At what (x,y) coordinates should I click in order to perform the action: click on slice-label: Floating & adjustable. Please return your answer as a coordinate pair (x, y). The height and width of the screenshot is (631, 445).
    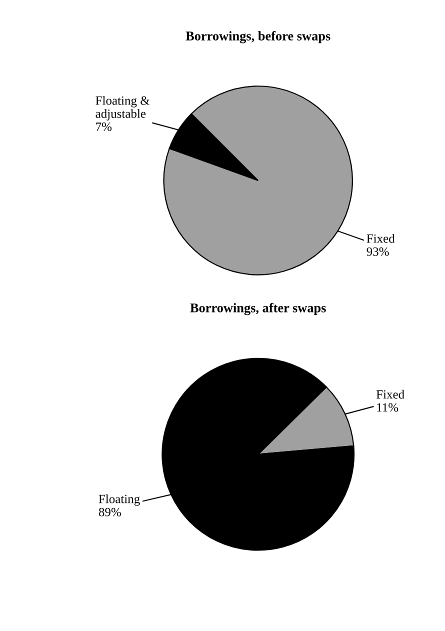
    Looking at the image, I should click on (123, 108).